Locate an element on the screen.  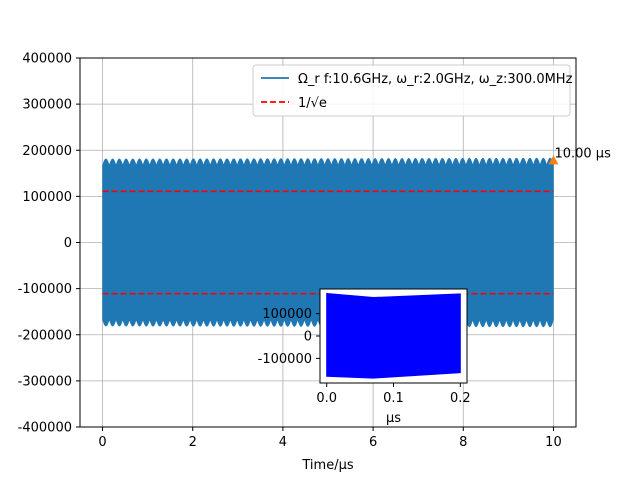
x-tick-label: 4 is located at coordinates (283, 442).